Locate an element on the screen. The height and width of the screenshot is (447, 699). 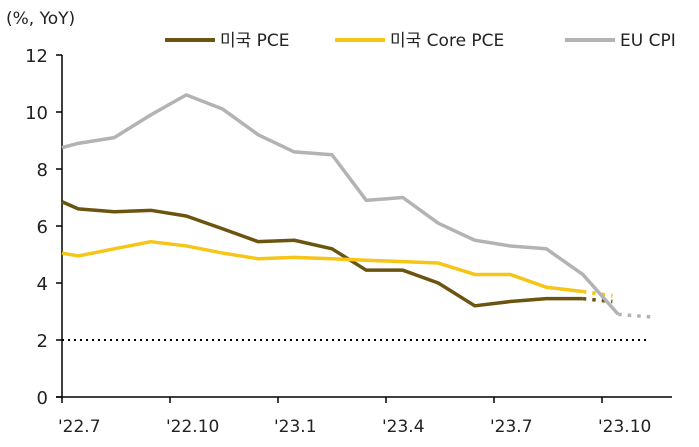
x-tick-label: '23.1 is located at coordinates (295, 427).